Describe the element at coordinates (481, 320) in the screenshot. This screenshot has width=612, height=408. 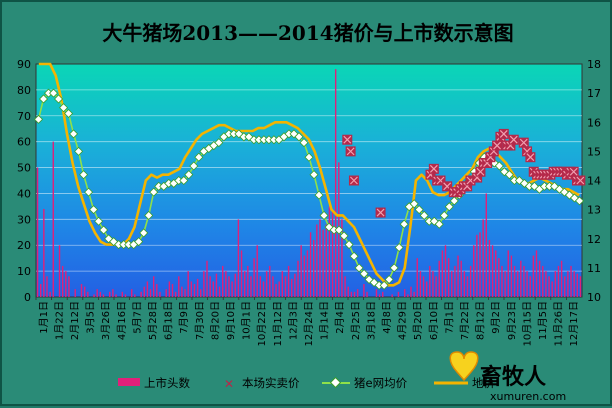
I see `x-tick-label: 8月12日` at that location.